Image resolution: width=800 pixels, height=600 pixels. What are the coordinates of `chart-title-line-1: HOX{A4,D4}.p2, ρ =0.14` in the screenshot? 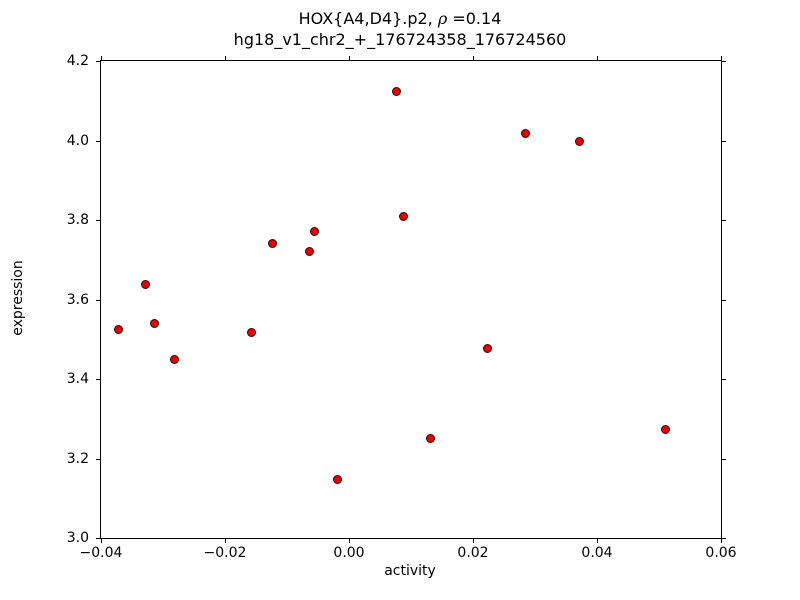 It's located at (400, 18).